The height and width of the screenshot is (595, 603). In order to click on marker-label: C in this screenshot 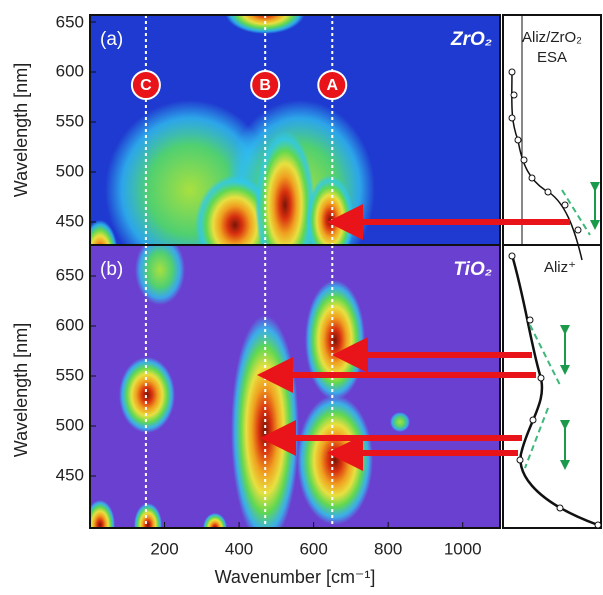, I will do `click(146, 85)`.